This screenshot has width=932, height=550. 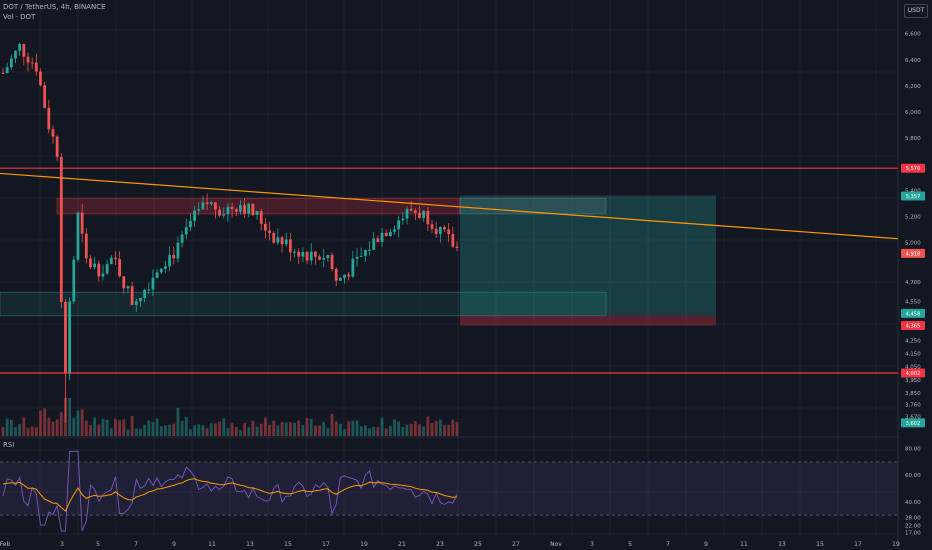 What do you see at coordinates (588, 320) in the screenshot?
I see `position-loss-zone` at bounding box center [588, 320].